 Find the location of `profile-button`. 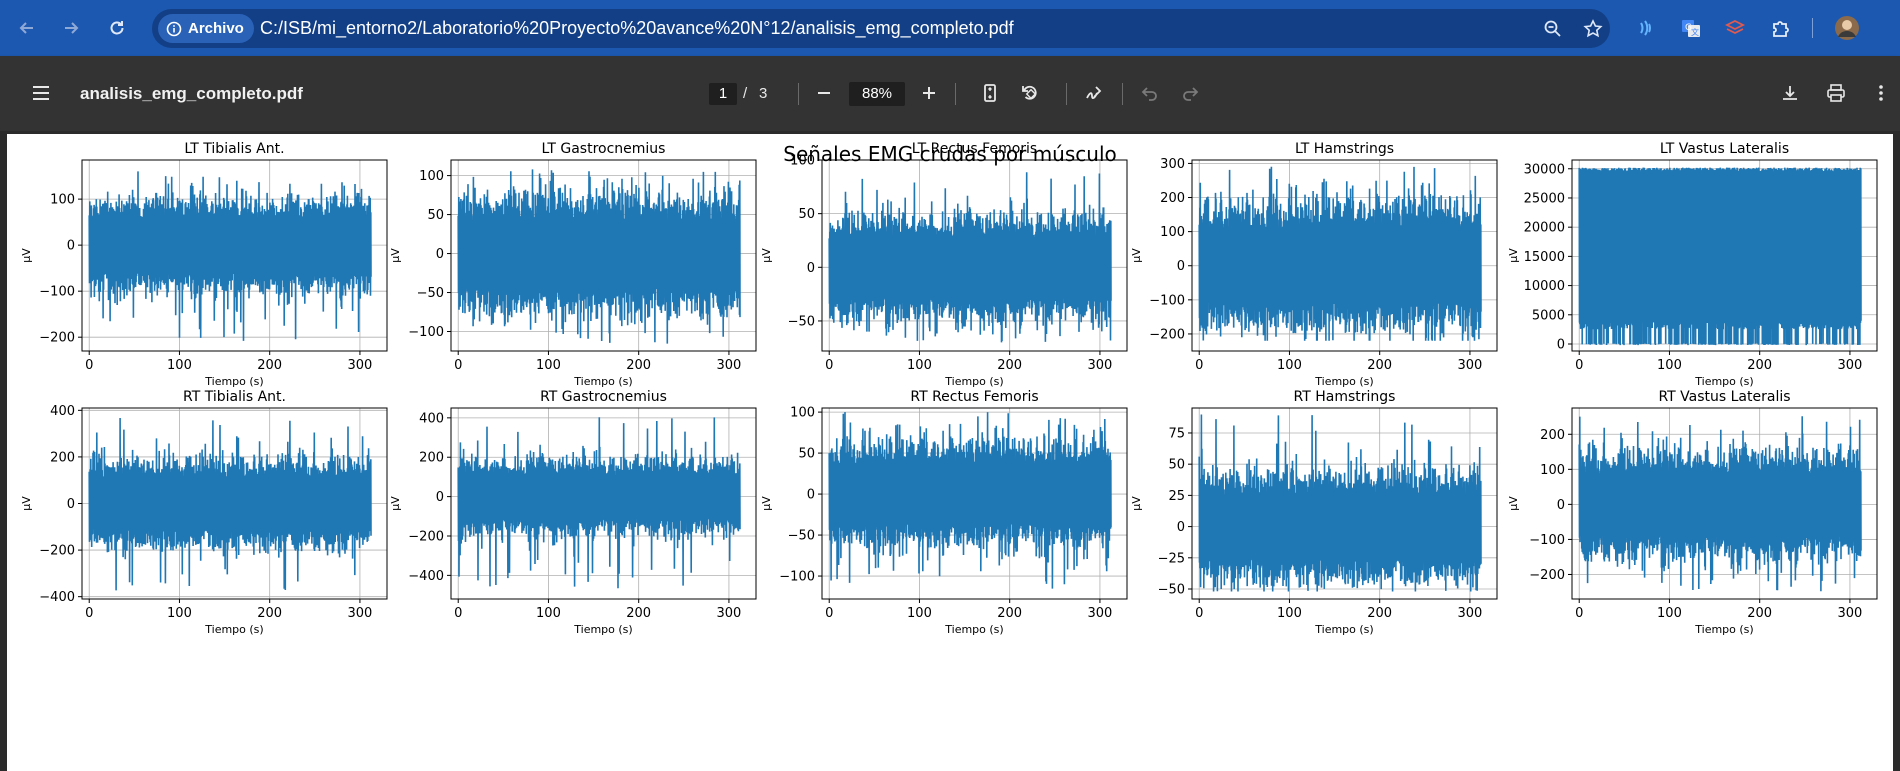

profile-button is located at coordinates (1847, 28).